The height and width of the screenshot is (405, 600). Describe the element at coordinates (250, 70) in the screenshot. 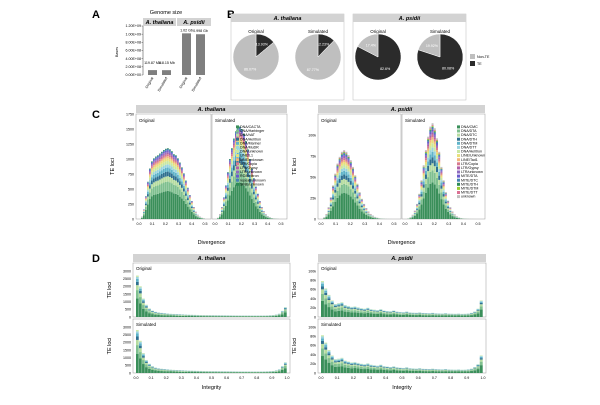

I see `slice-label: 86.07%` at that location.